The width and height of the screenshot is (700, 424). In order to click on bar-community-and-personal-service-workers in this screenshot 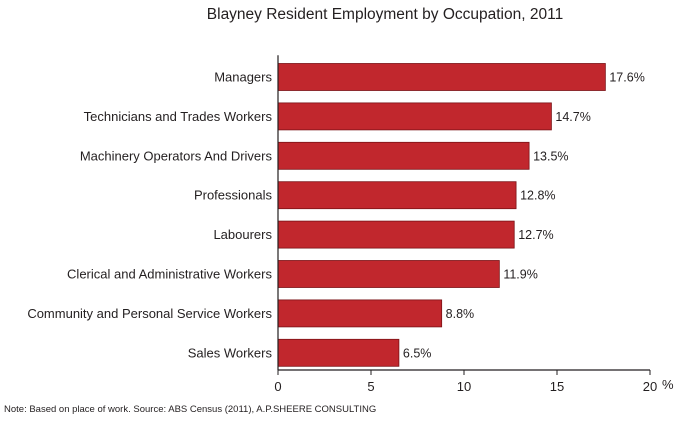, I will do `click(360, 313)`.